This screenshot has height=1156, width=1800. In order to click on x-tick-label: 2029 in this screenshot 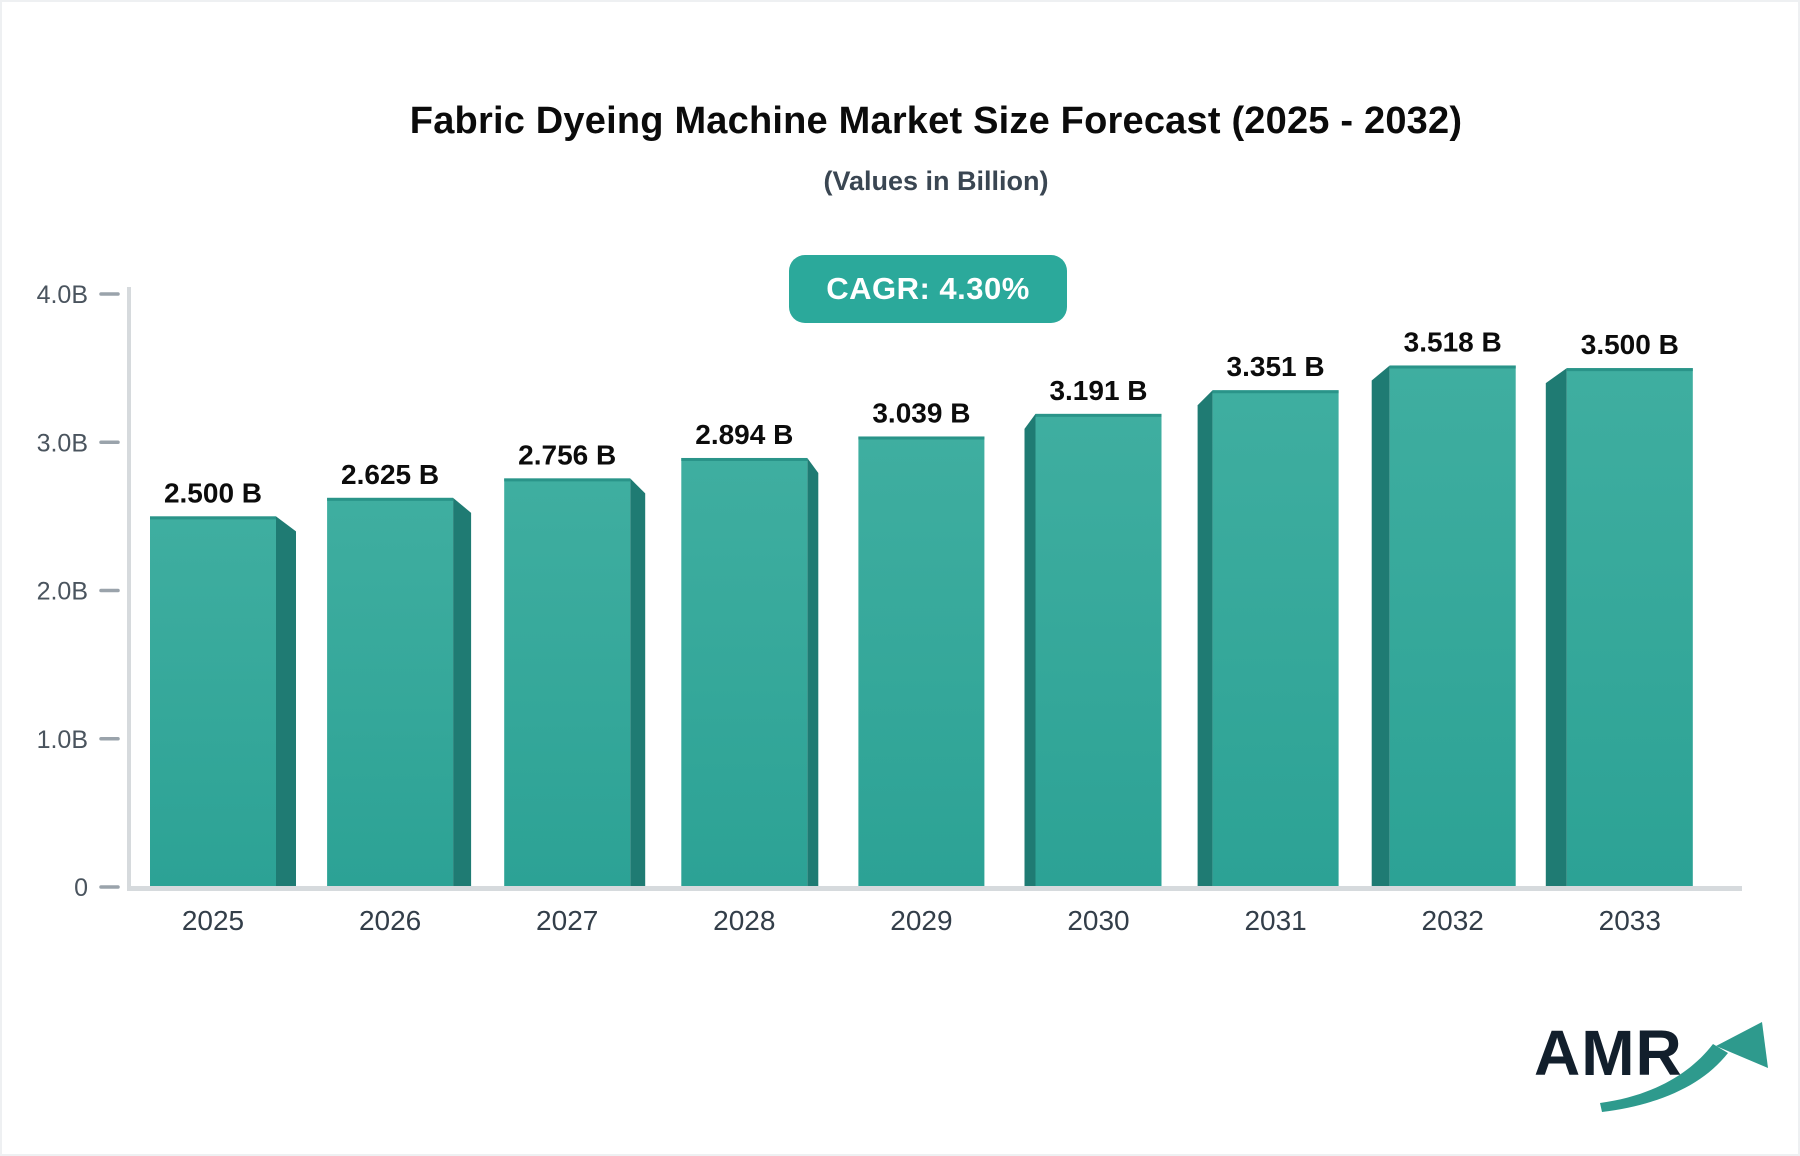, I will do `click(921, 920)`.